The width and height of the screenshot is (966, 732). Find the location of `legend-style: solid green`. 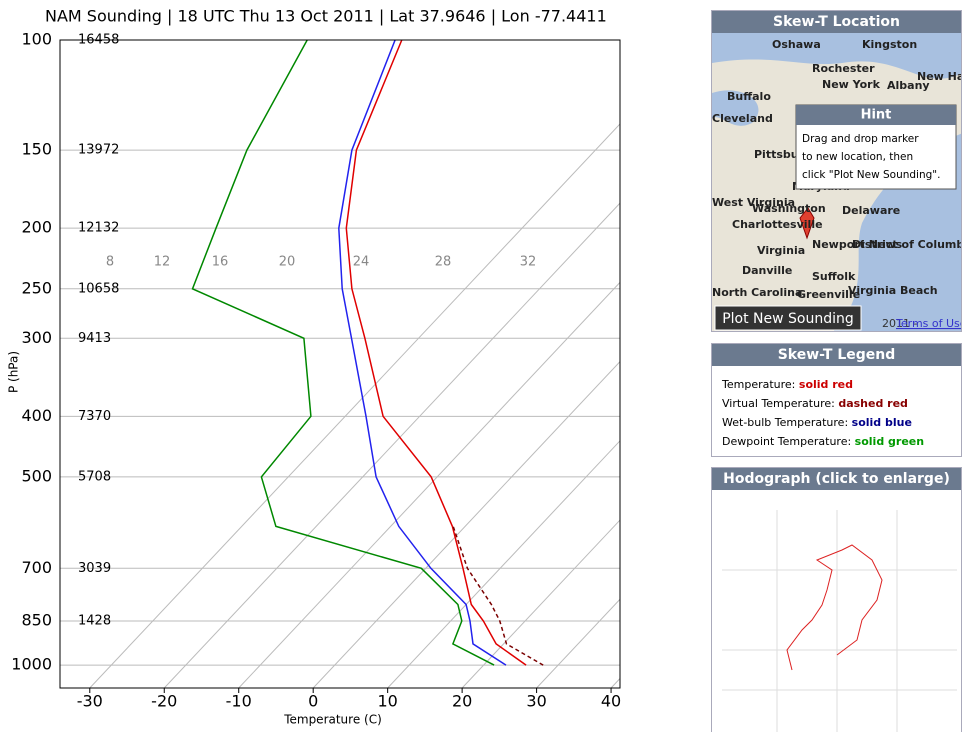

legend-style: solid green is located at coordinates (889, 441).